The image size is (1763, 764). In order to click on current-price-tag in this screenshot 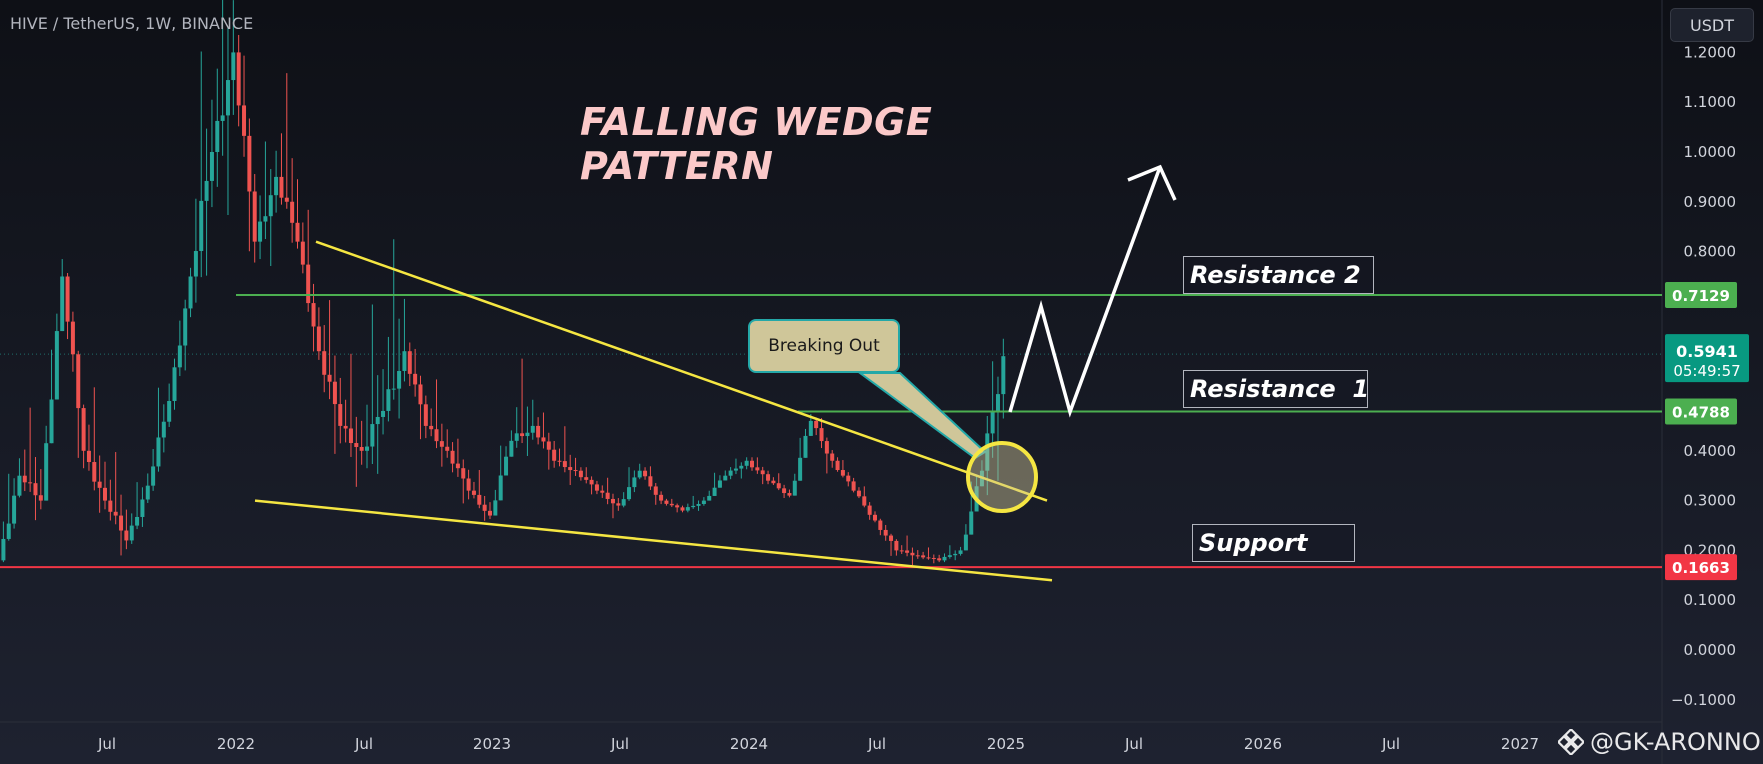, I will do `click(1707, 358)`.